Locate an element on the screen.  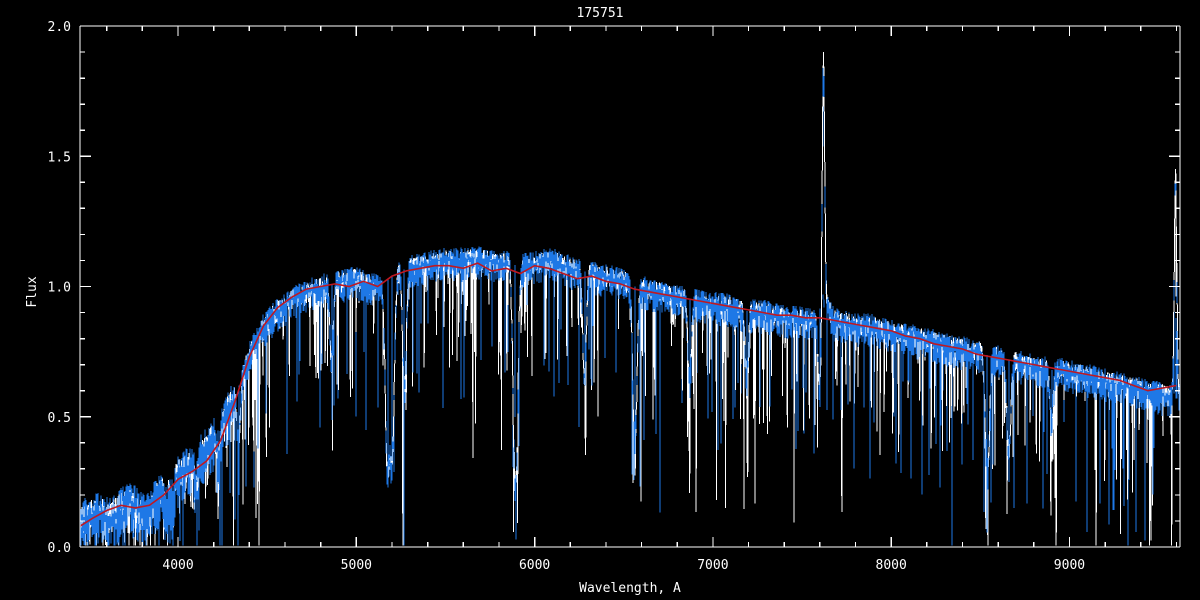
y-tick-label: 1.5 is located at coordinates (59, 157).